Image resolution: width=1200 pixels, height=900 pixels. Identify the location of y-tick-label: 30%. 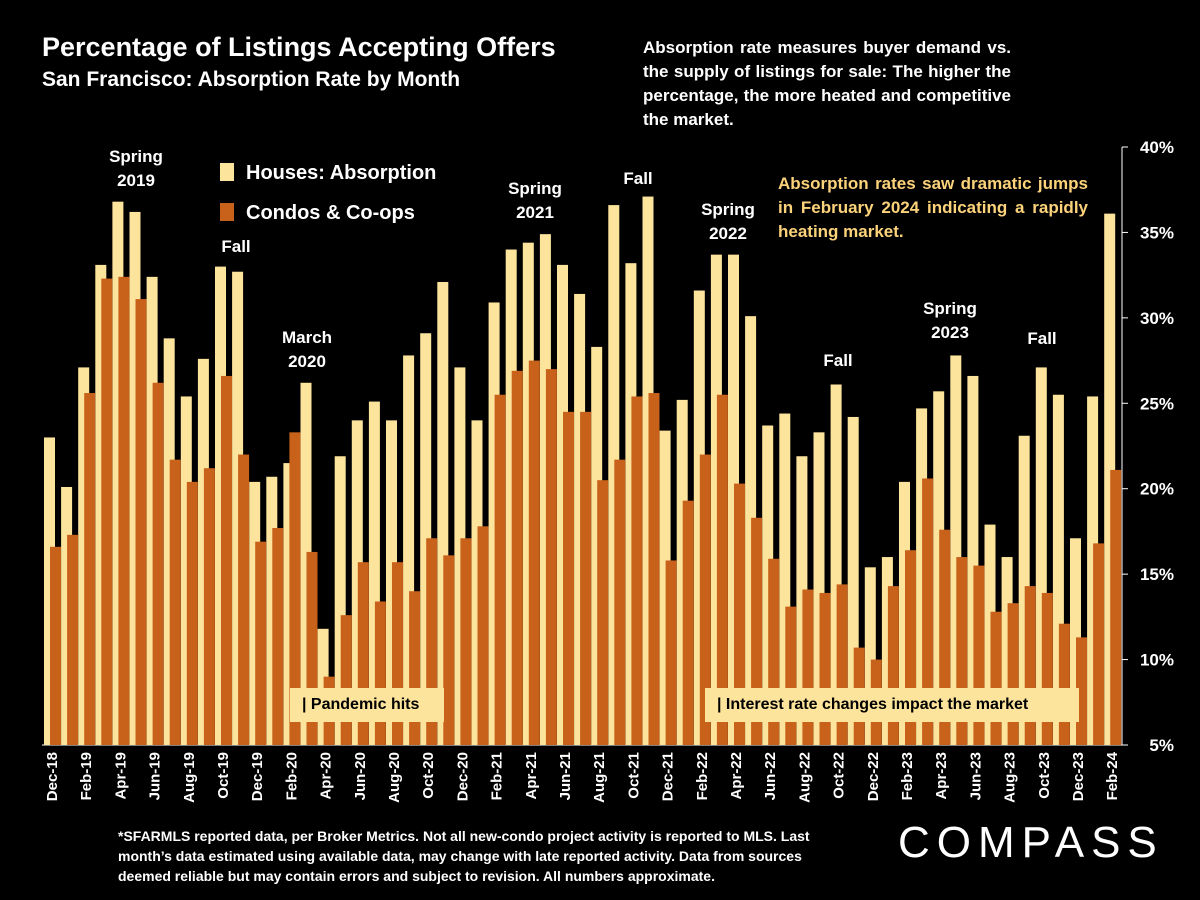
(1157, 318).